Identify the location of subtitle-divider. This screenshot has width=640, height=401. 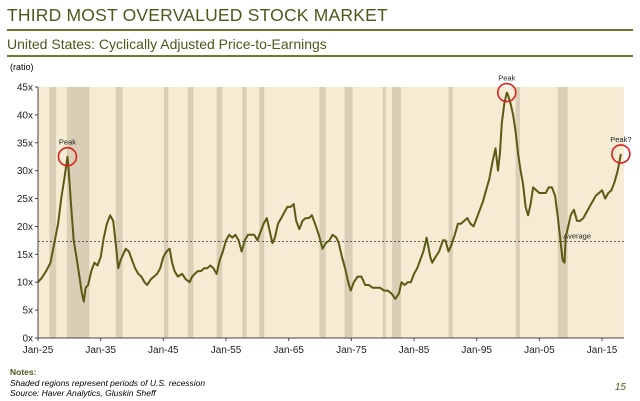
(320, 56).